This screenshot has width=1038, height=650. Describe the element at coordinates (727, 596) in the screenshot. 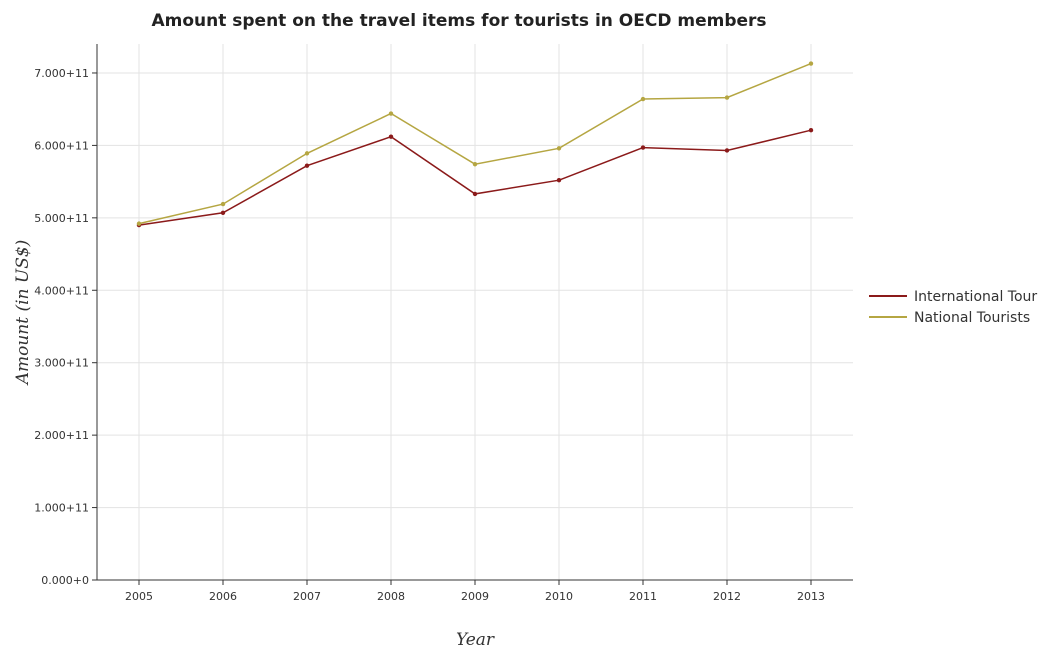

I see `x-tick-label: 2012` at that location.